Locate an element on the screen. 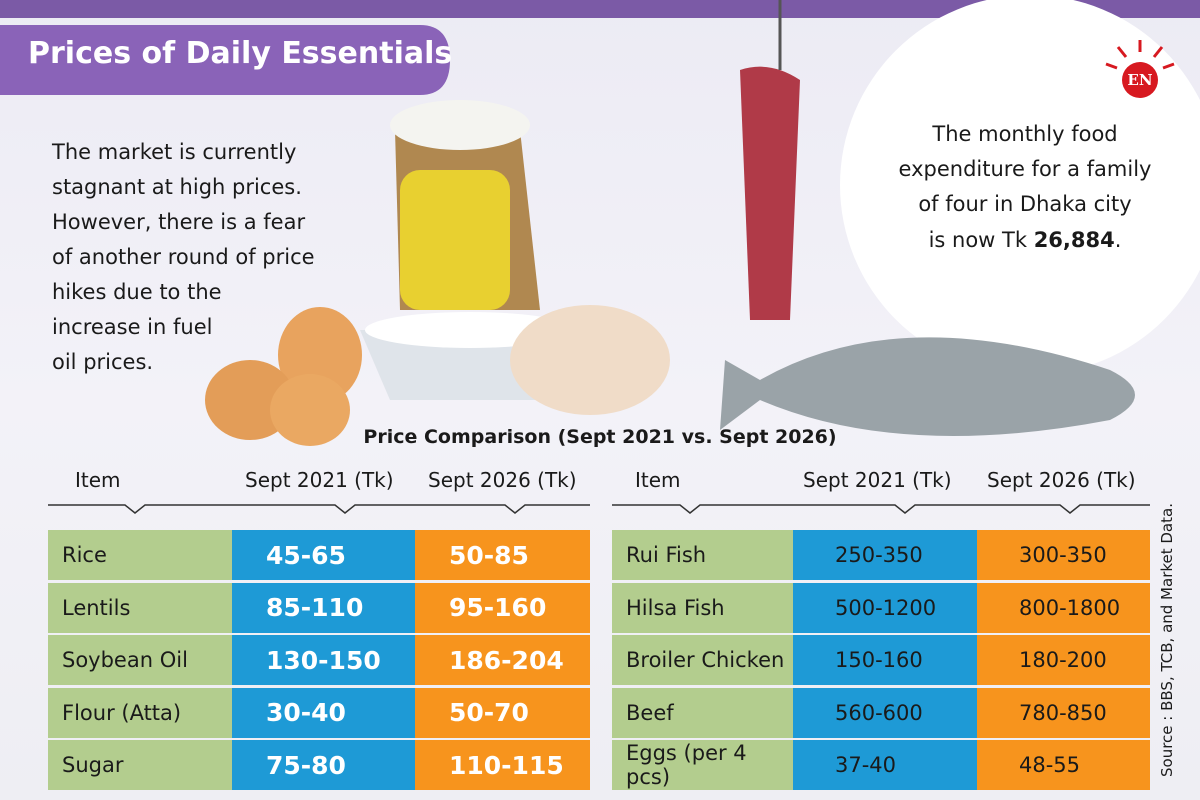 This screenshot has height=800, width=1200. price-cell: 45-65 is located at coordinates (323, 555).